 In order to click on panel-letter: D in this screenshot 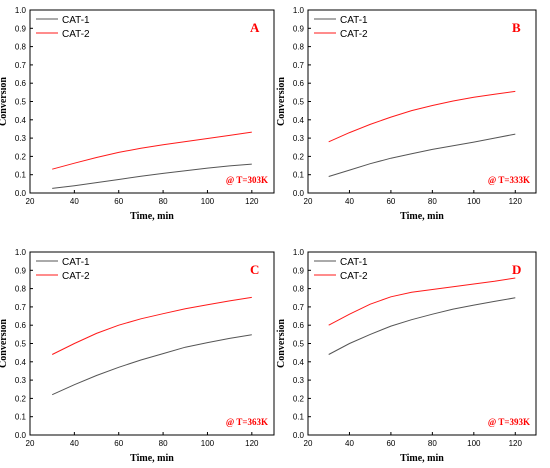, I will do `click(516, 269)`.